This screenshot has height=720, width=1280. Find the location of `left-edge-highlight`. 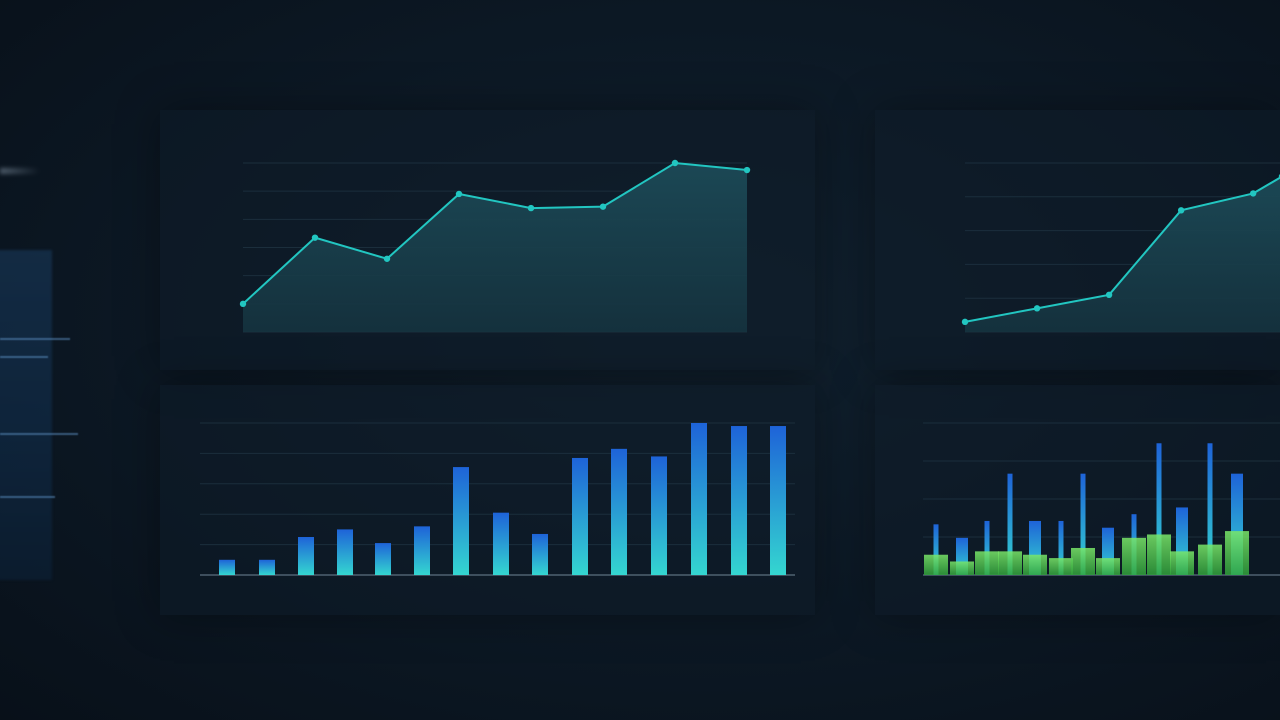

left-edge-highlight is located at coordinates (20, 171).